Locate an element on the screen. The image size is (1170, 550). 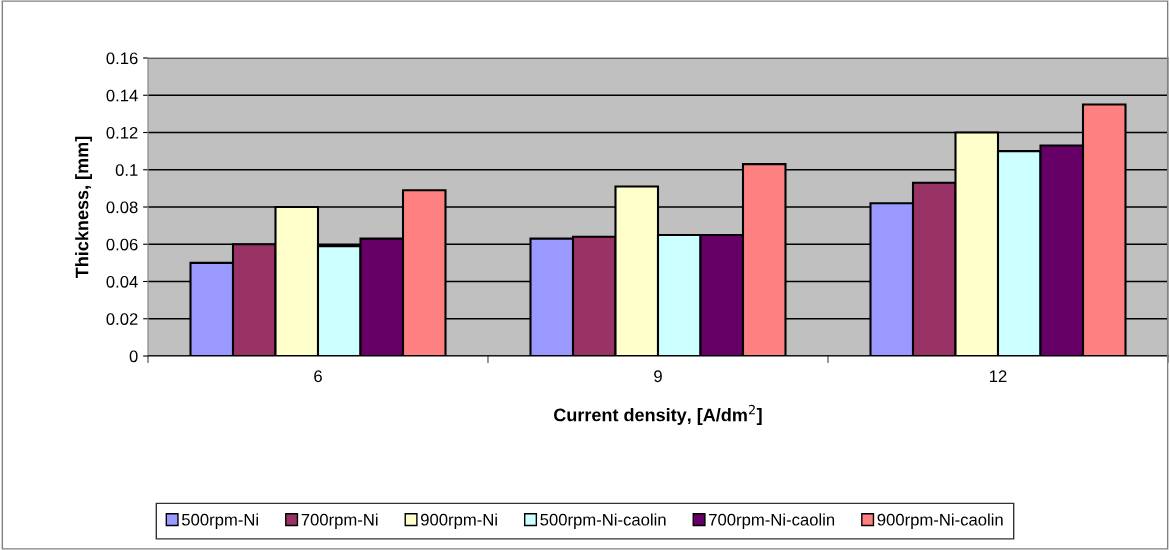
x-tick-label: 12 is located at coordinates (998, 376).